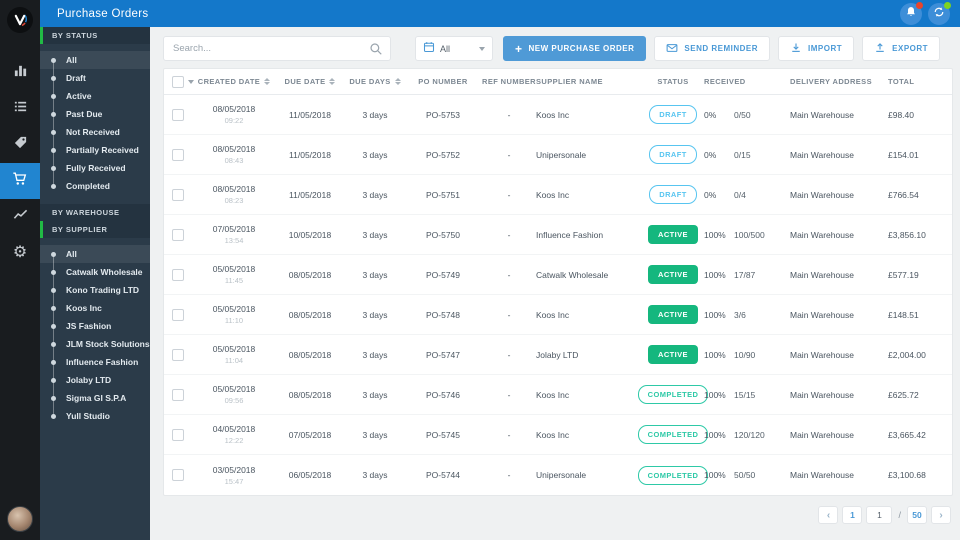 The image size is (960, 540). Describe the element at coordinates (375, 81) in the screenshot. I see `col-due-days: DUE DAYS` at that location.